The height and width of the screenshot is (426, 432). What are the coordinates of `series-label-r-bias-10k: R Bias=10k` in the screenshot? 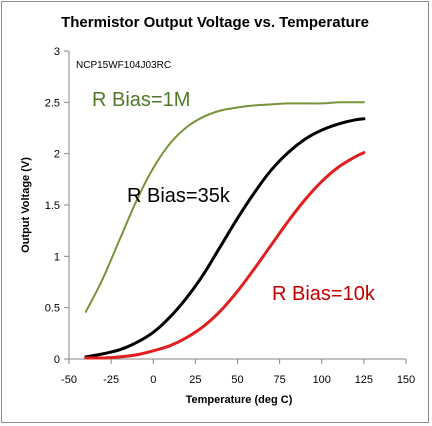 It's located at (324, 294).